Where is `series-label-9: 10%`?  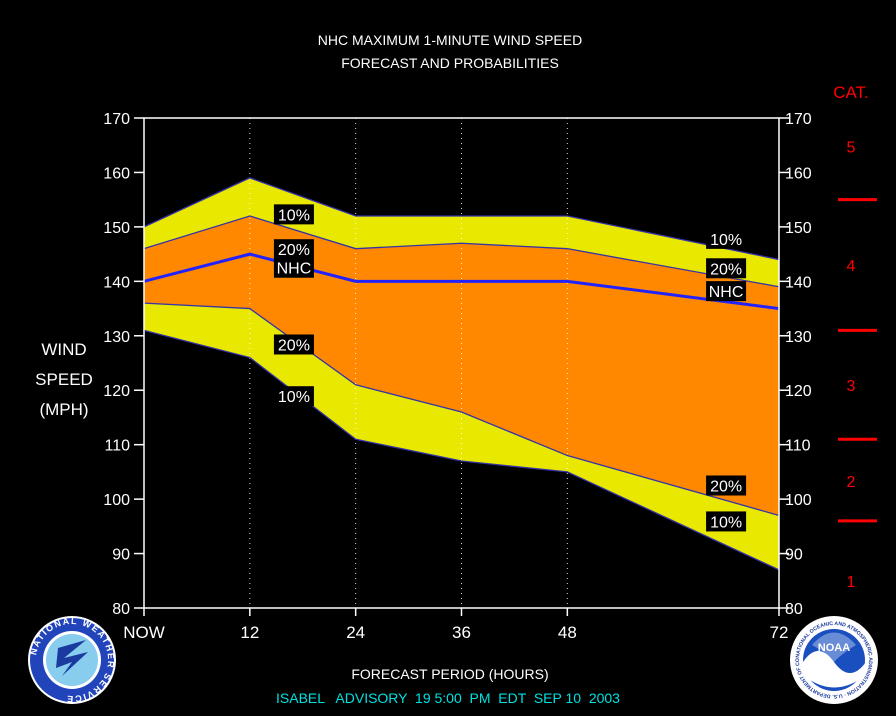 series-label-9: 10% is located at coordinates (726, 521).